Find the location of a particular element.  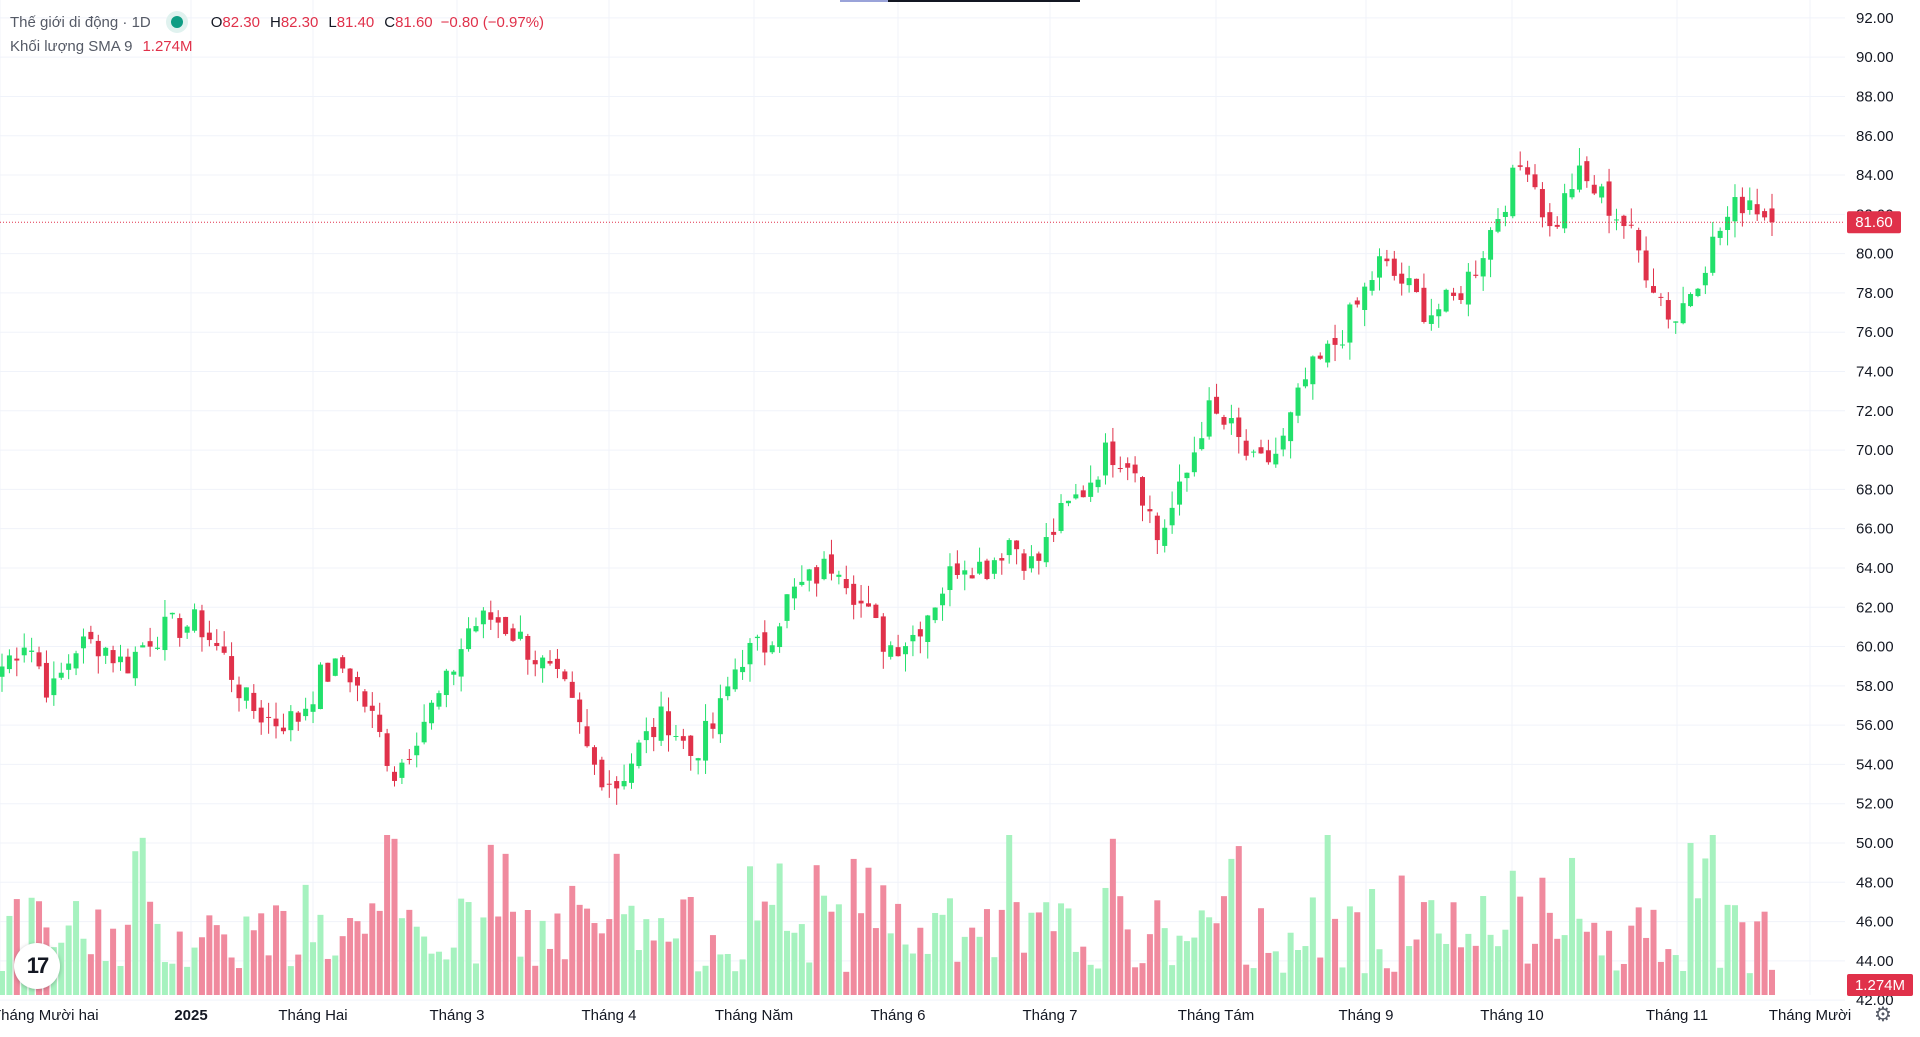

low-label: L is located at coordinates (332, 22).